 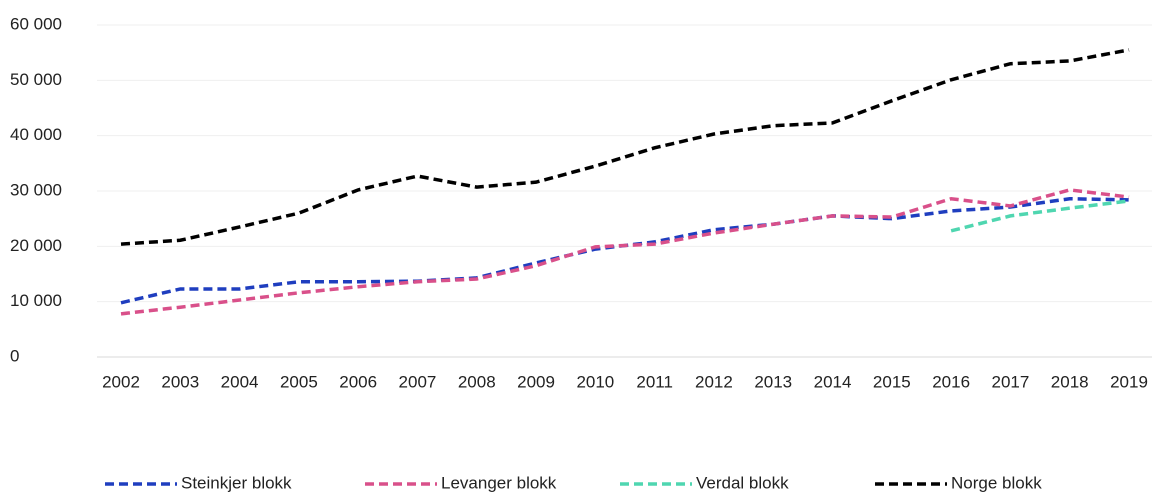 What do you see at coordinates (1040, 216) in the screenshot?
I see `series-line` at bounding box center [1040, 216].